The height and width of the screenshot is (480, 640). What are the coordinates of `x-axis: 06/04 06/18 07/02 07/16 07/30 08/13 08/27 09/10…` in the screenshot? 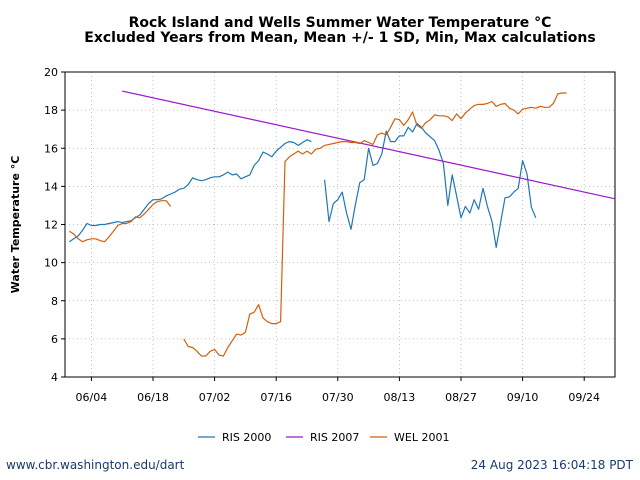 It's located at (338, 390).